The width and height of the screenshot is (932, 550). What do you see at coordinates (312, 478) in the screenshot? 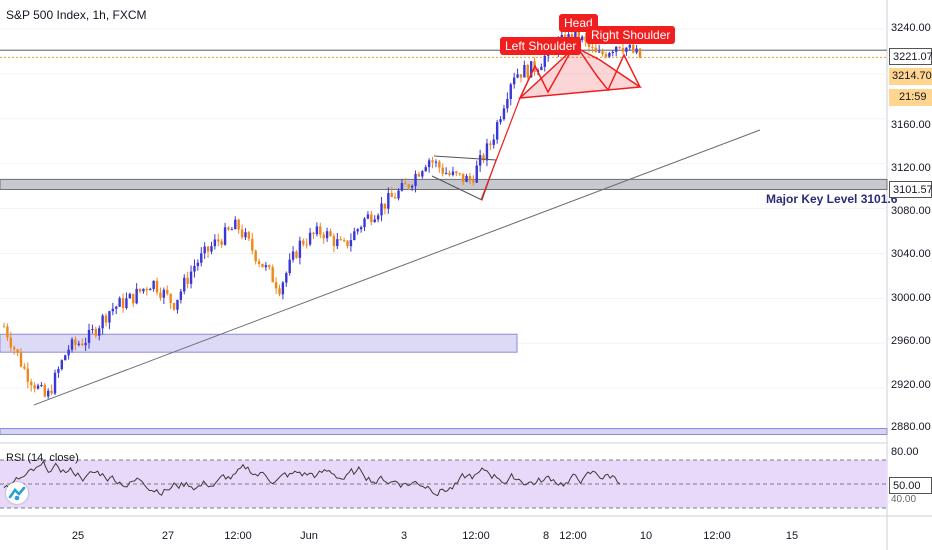
I see `rsi-line` at bounding box center [312, 478].